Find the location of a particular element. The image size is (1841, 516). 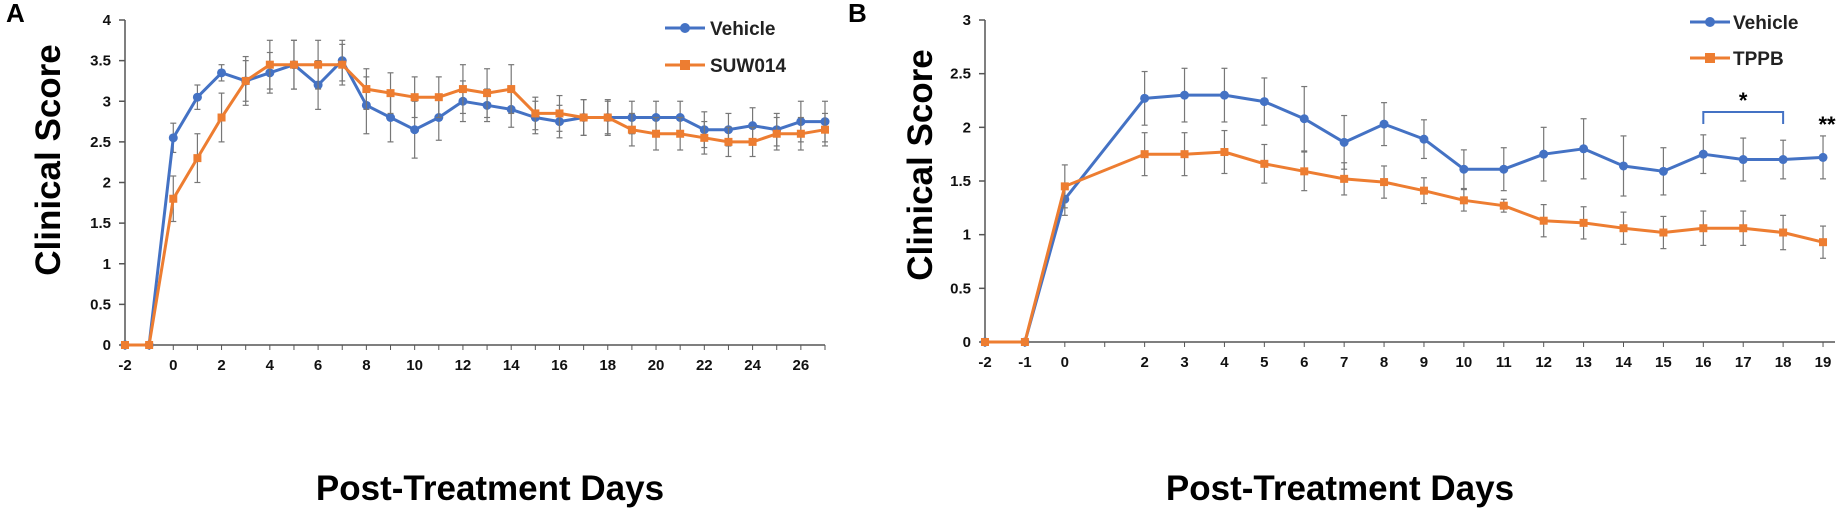

x-tick-label: 19 is located at coordinates (1823, 362).